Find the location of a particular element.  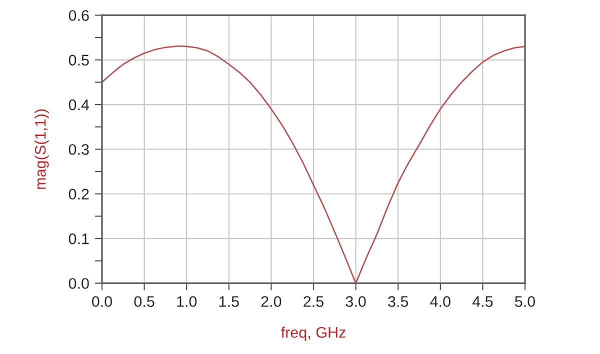

x-tick-label: 1.5 is located at coordinates (229, 301).